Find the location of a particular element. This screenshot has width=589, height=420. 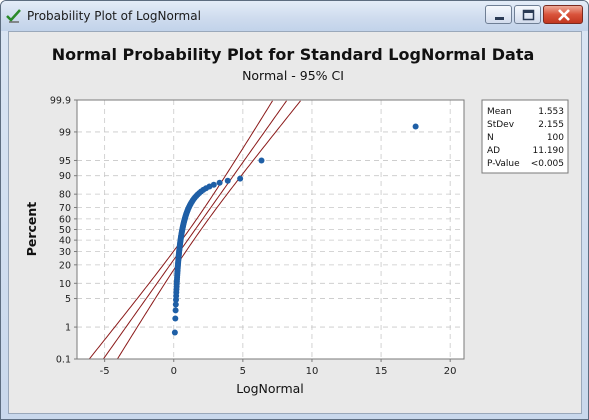

minitab-checkmark-icon is located at coordinates (13, 16).